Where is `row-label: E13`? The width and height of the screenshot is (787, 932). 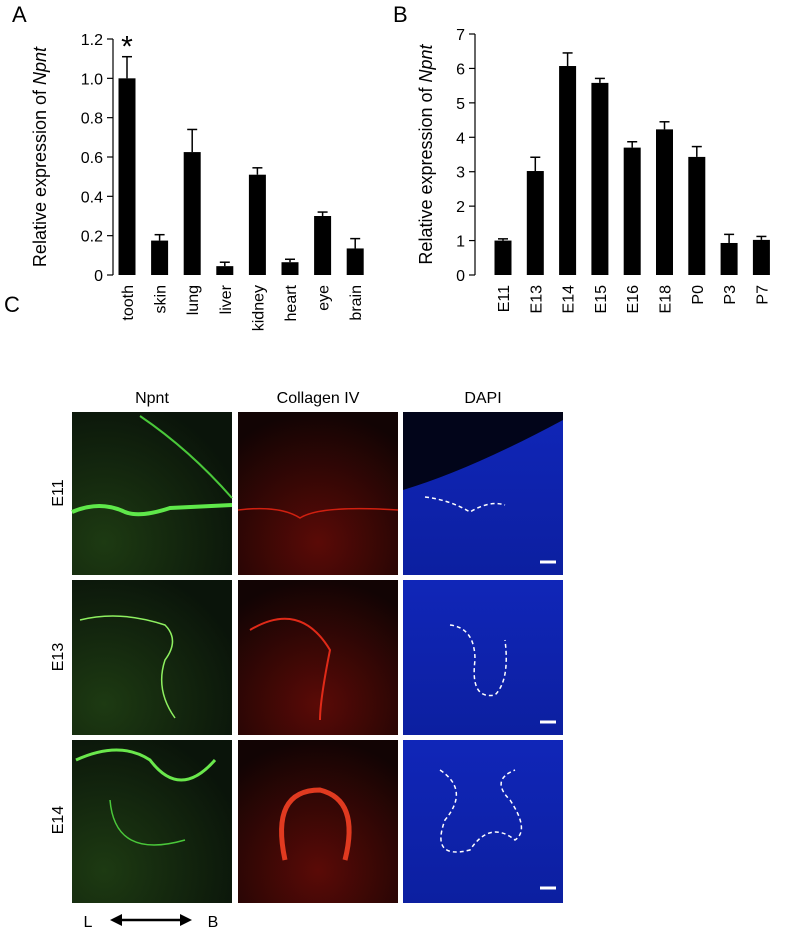 row-label: E13 is located at coordinates (58, 657).